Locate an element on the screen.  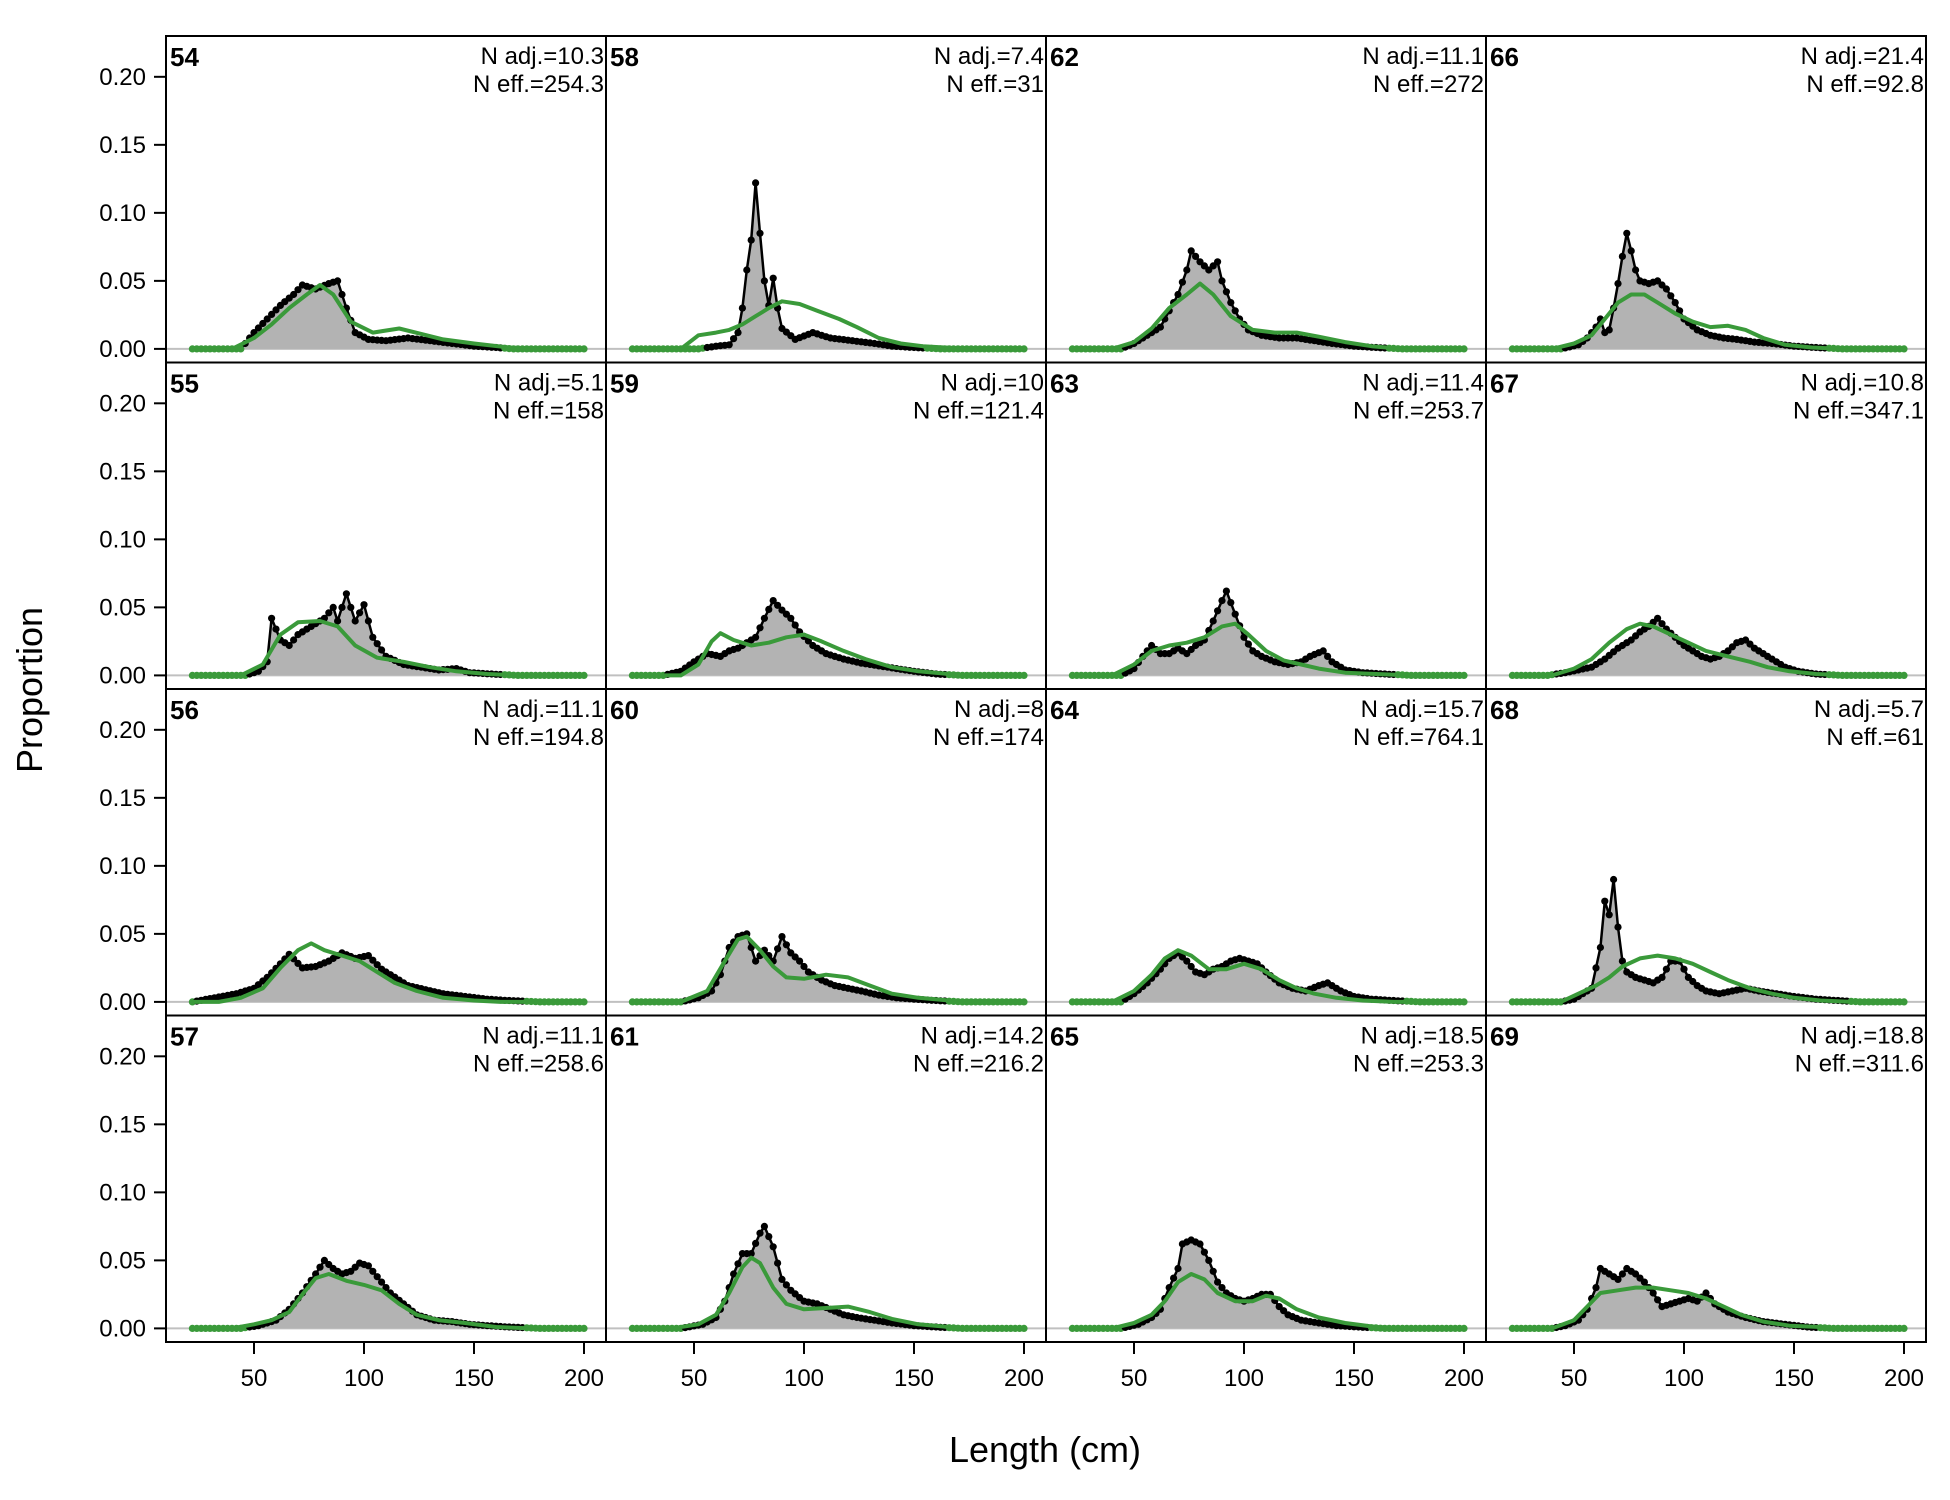
n-eff-label: N eff.=174 is located at coordinates (988, 737).